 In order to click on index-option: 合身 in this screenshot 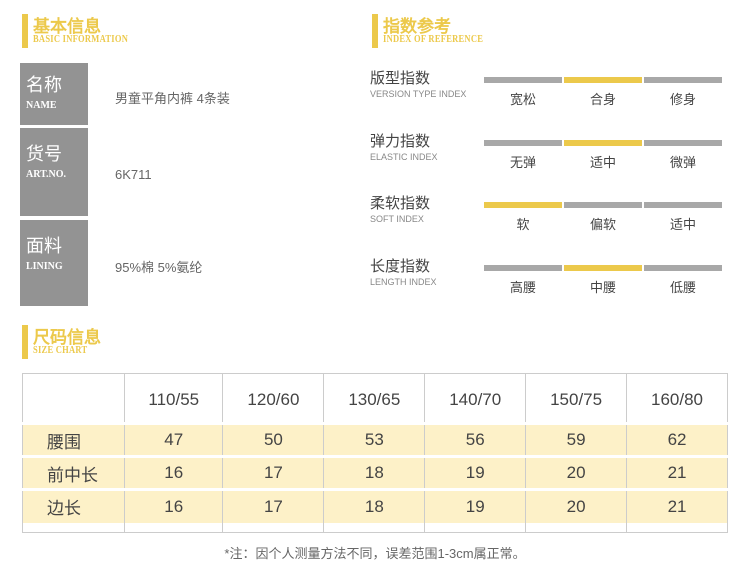, I will do `click(602, 99)`.